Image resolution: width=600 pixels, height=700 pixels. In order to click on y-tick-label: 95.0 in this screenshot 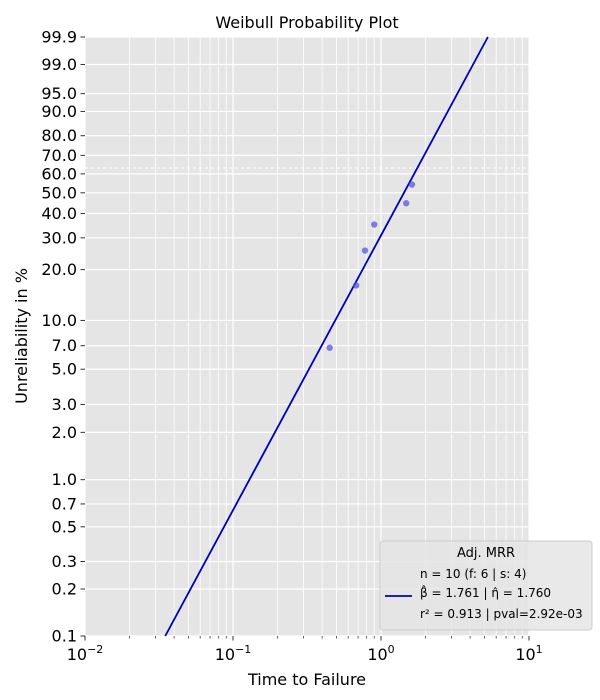, I will do `click(59, 93)`.